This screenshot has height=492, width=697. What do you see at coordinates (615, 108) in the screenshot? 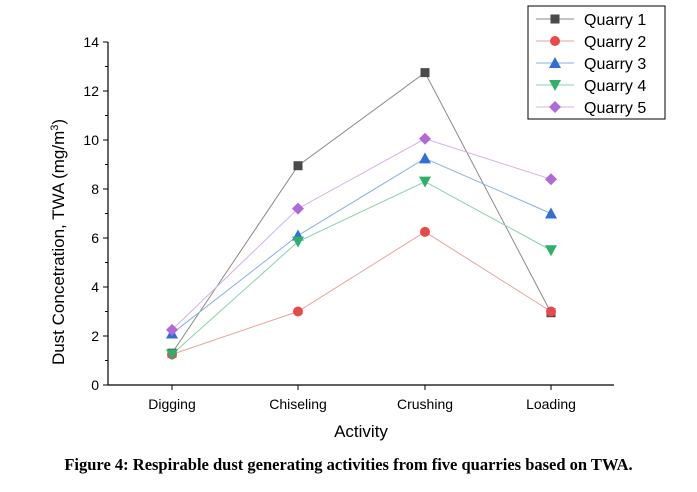
I see `legend-label-quarry-5: Quarry 5` at bounding box center [615, 108].